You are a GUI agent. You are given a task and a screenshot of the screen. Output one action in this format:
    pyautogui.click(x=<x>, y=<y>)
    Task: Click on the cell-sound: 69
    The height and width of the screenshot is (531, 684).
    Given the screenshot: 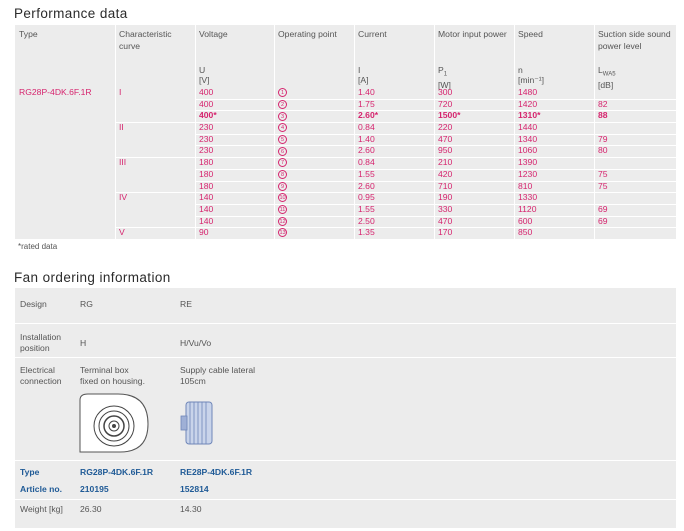 What is the action you would take?
    pyautogui.click(x=603, y=220)
    